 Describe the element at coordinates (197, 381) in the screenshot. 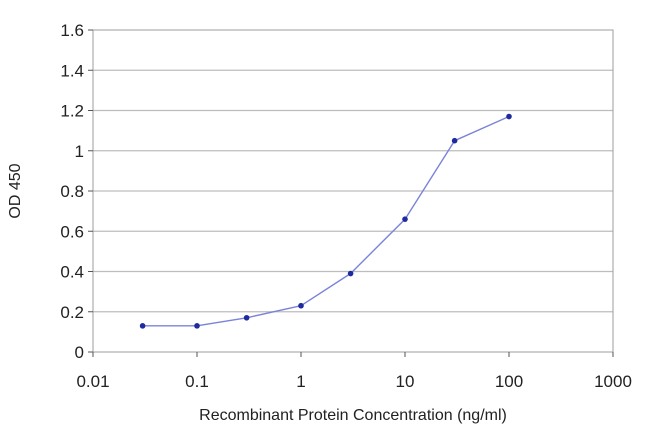

I see `x-tick-label: 0.1` at that location.